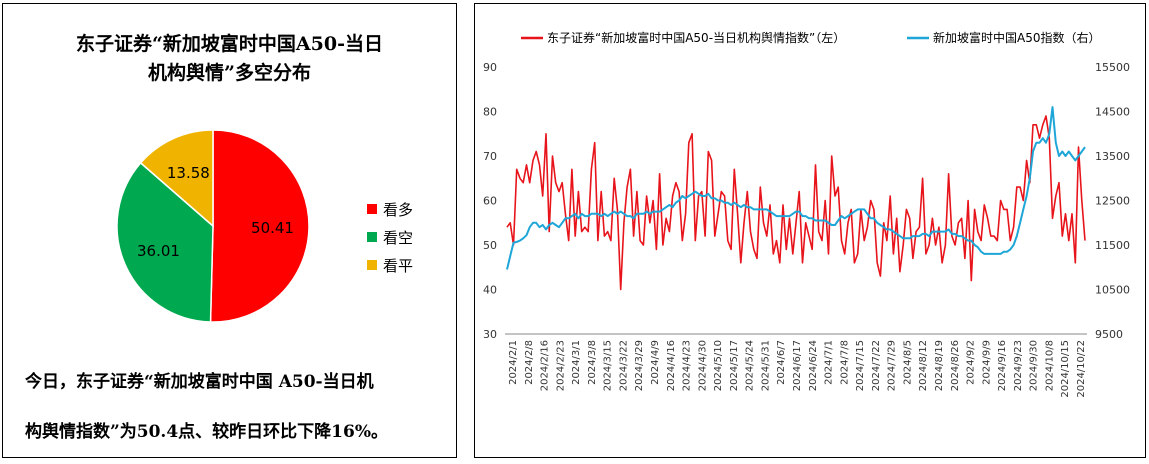 The height and width of the screenshot is (464, 1149). Describe the element at coordinates (490, 112) in the screenshot. I see `y-left-tick-5: 80` at that location.